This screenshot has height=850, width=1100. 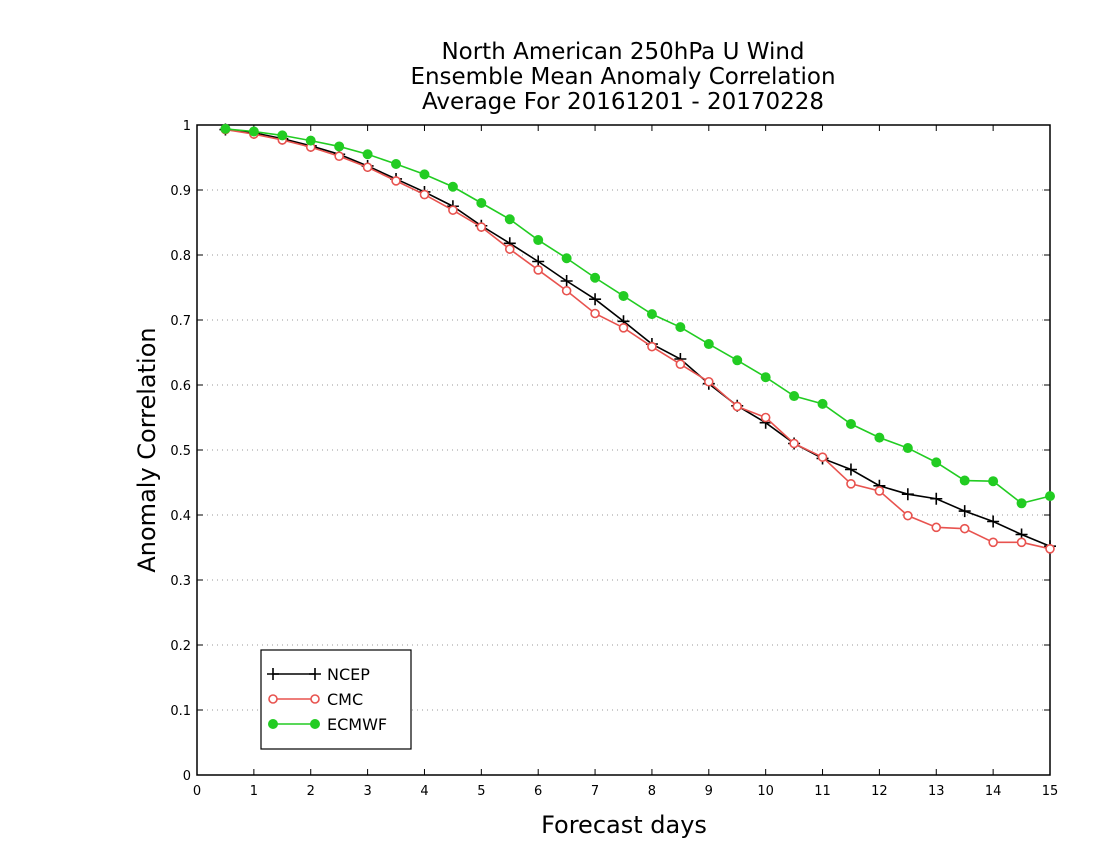 What do you see at coordinates (187, 126) in the screenshot?
I see `y-tick-label: 1` at bounding box center [187, 126].